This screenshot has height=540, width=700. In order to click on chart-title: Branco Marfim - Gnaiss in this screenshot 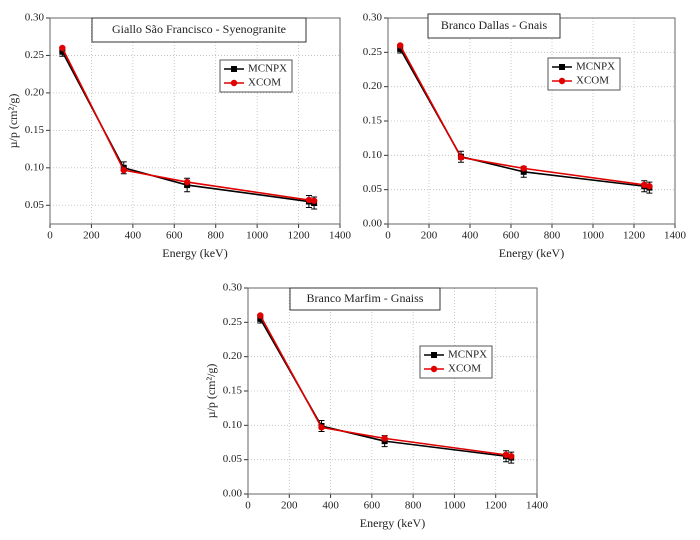, I will do `click(365, 298)`.